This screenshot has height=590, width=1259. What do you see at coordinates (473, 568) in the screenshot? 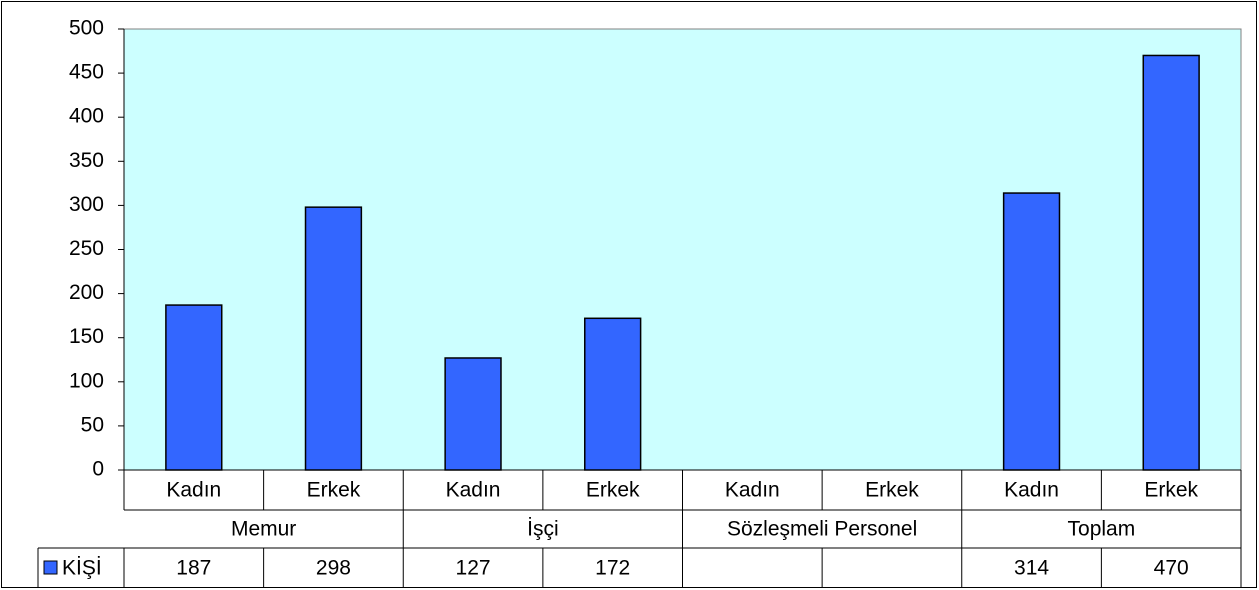
I see `table-value: 127` at bounding box center [473, 568].